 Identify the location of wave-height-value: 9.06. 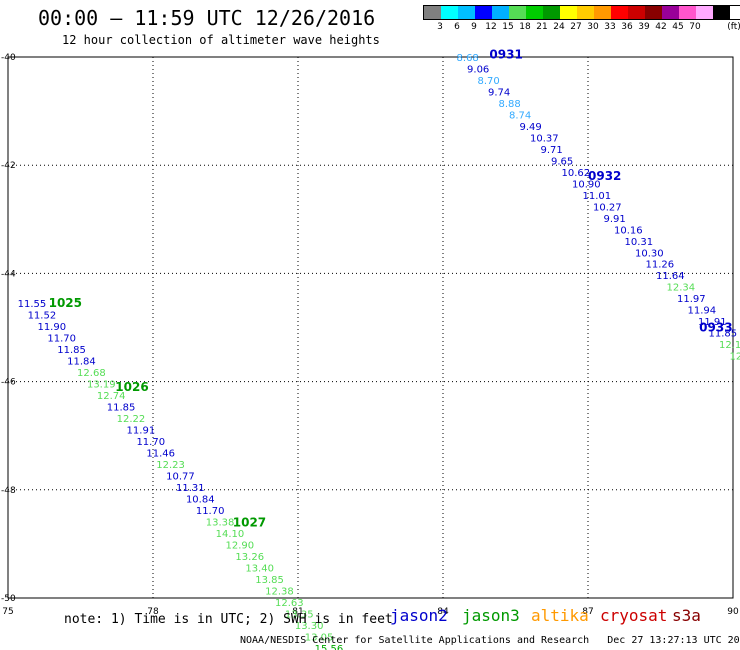
(478, 69).